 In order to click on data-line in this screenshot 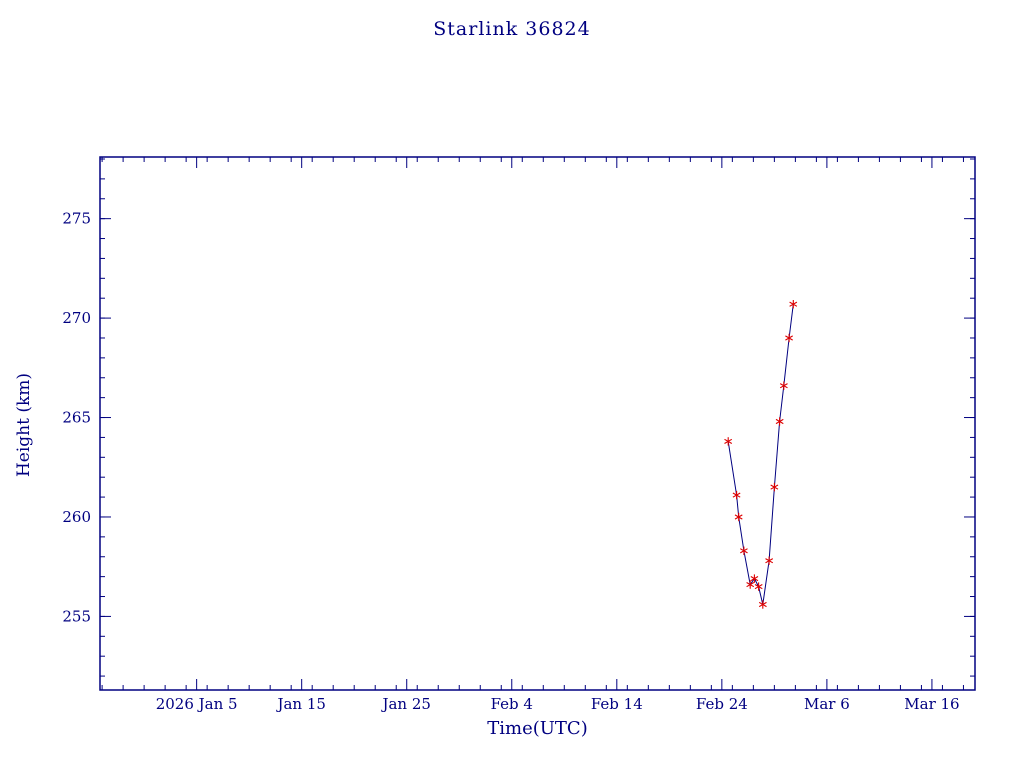, I will do `click(760, 454)`.